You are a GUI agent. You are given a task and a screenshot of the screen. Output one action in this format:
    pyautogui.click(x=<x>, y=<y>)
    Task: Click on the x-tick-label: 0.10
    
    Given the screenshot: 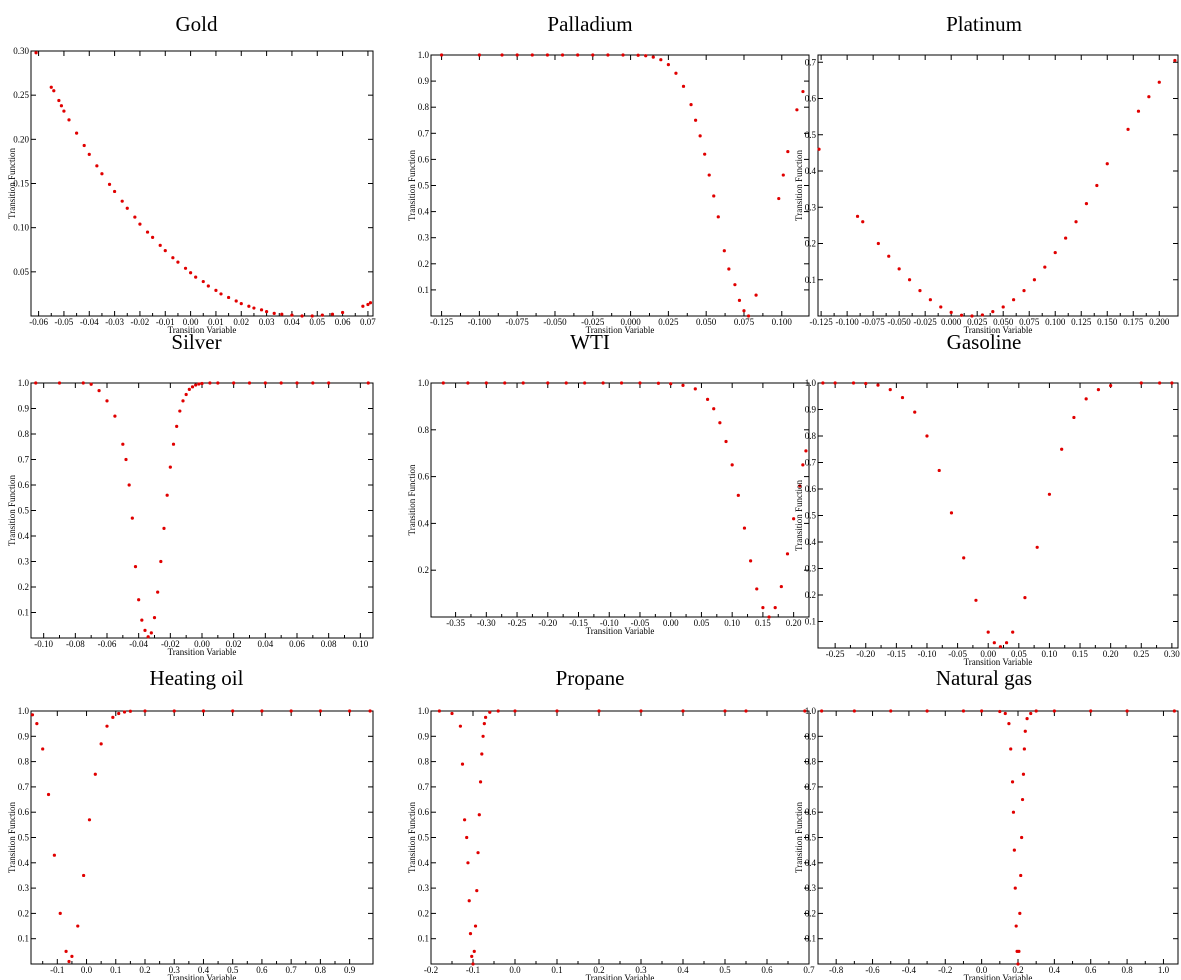 What is the action you would take?
    pyautogui.click(x=732, y=623)
    